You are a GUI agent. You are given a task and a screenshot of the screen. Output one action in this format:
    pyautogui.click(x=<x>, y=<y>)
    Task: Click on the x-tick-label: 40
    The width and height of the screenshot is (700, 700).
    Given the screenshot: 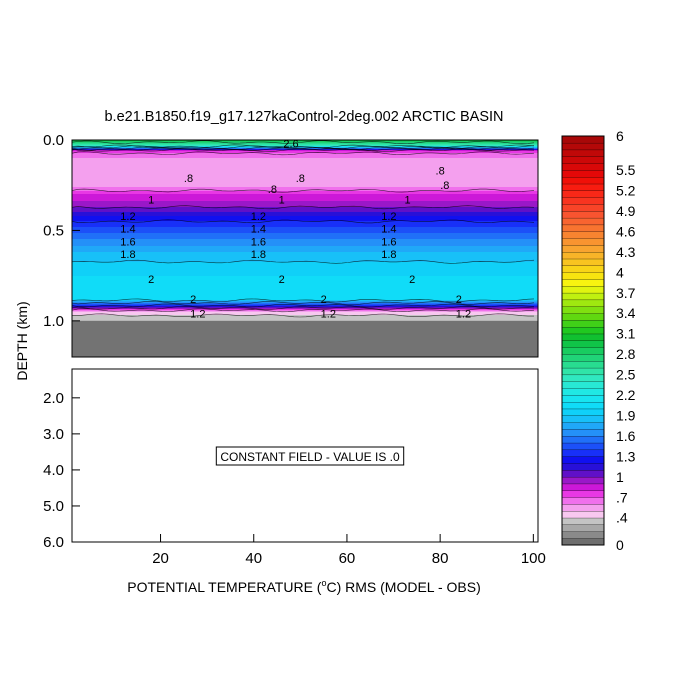 What is the action you would take?
    pyautogui.click(x=253, y=558)
    